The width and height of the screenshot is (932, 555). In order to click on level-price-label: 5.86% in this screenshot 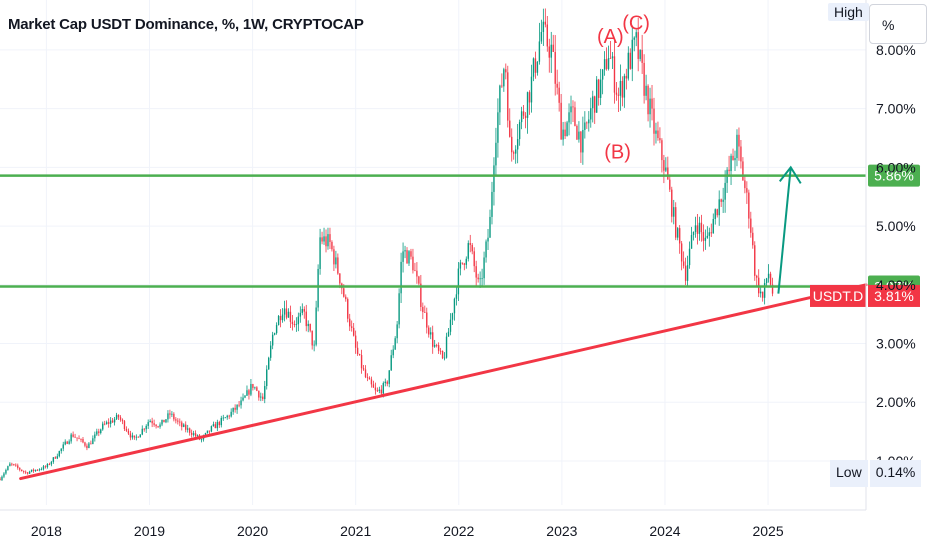, I will do `click(894, 176)`.